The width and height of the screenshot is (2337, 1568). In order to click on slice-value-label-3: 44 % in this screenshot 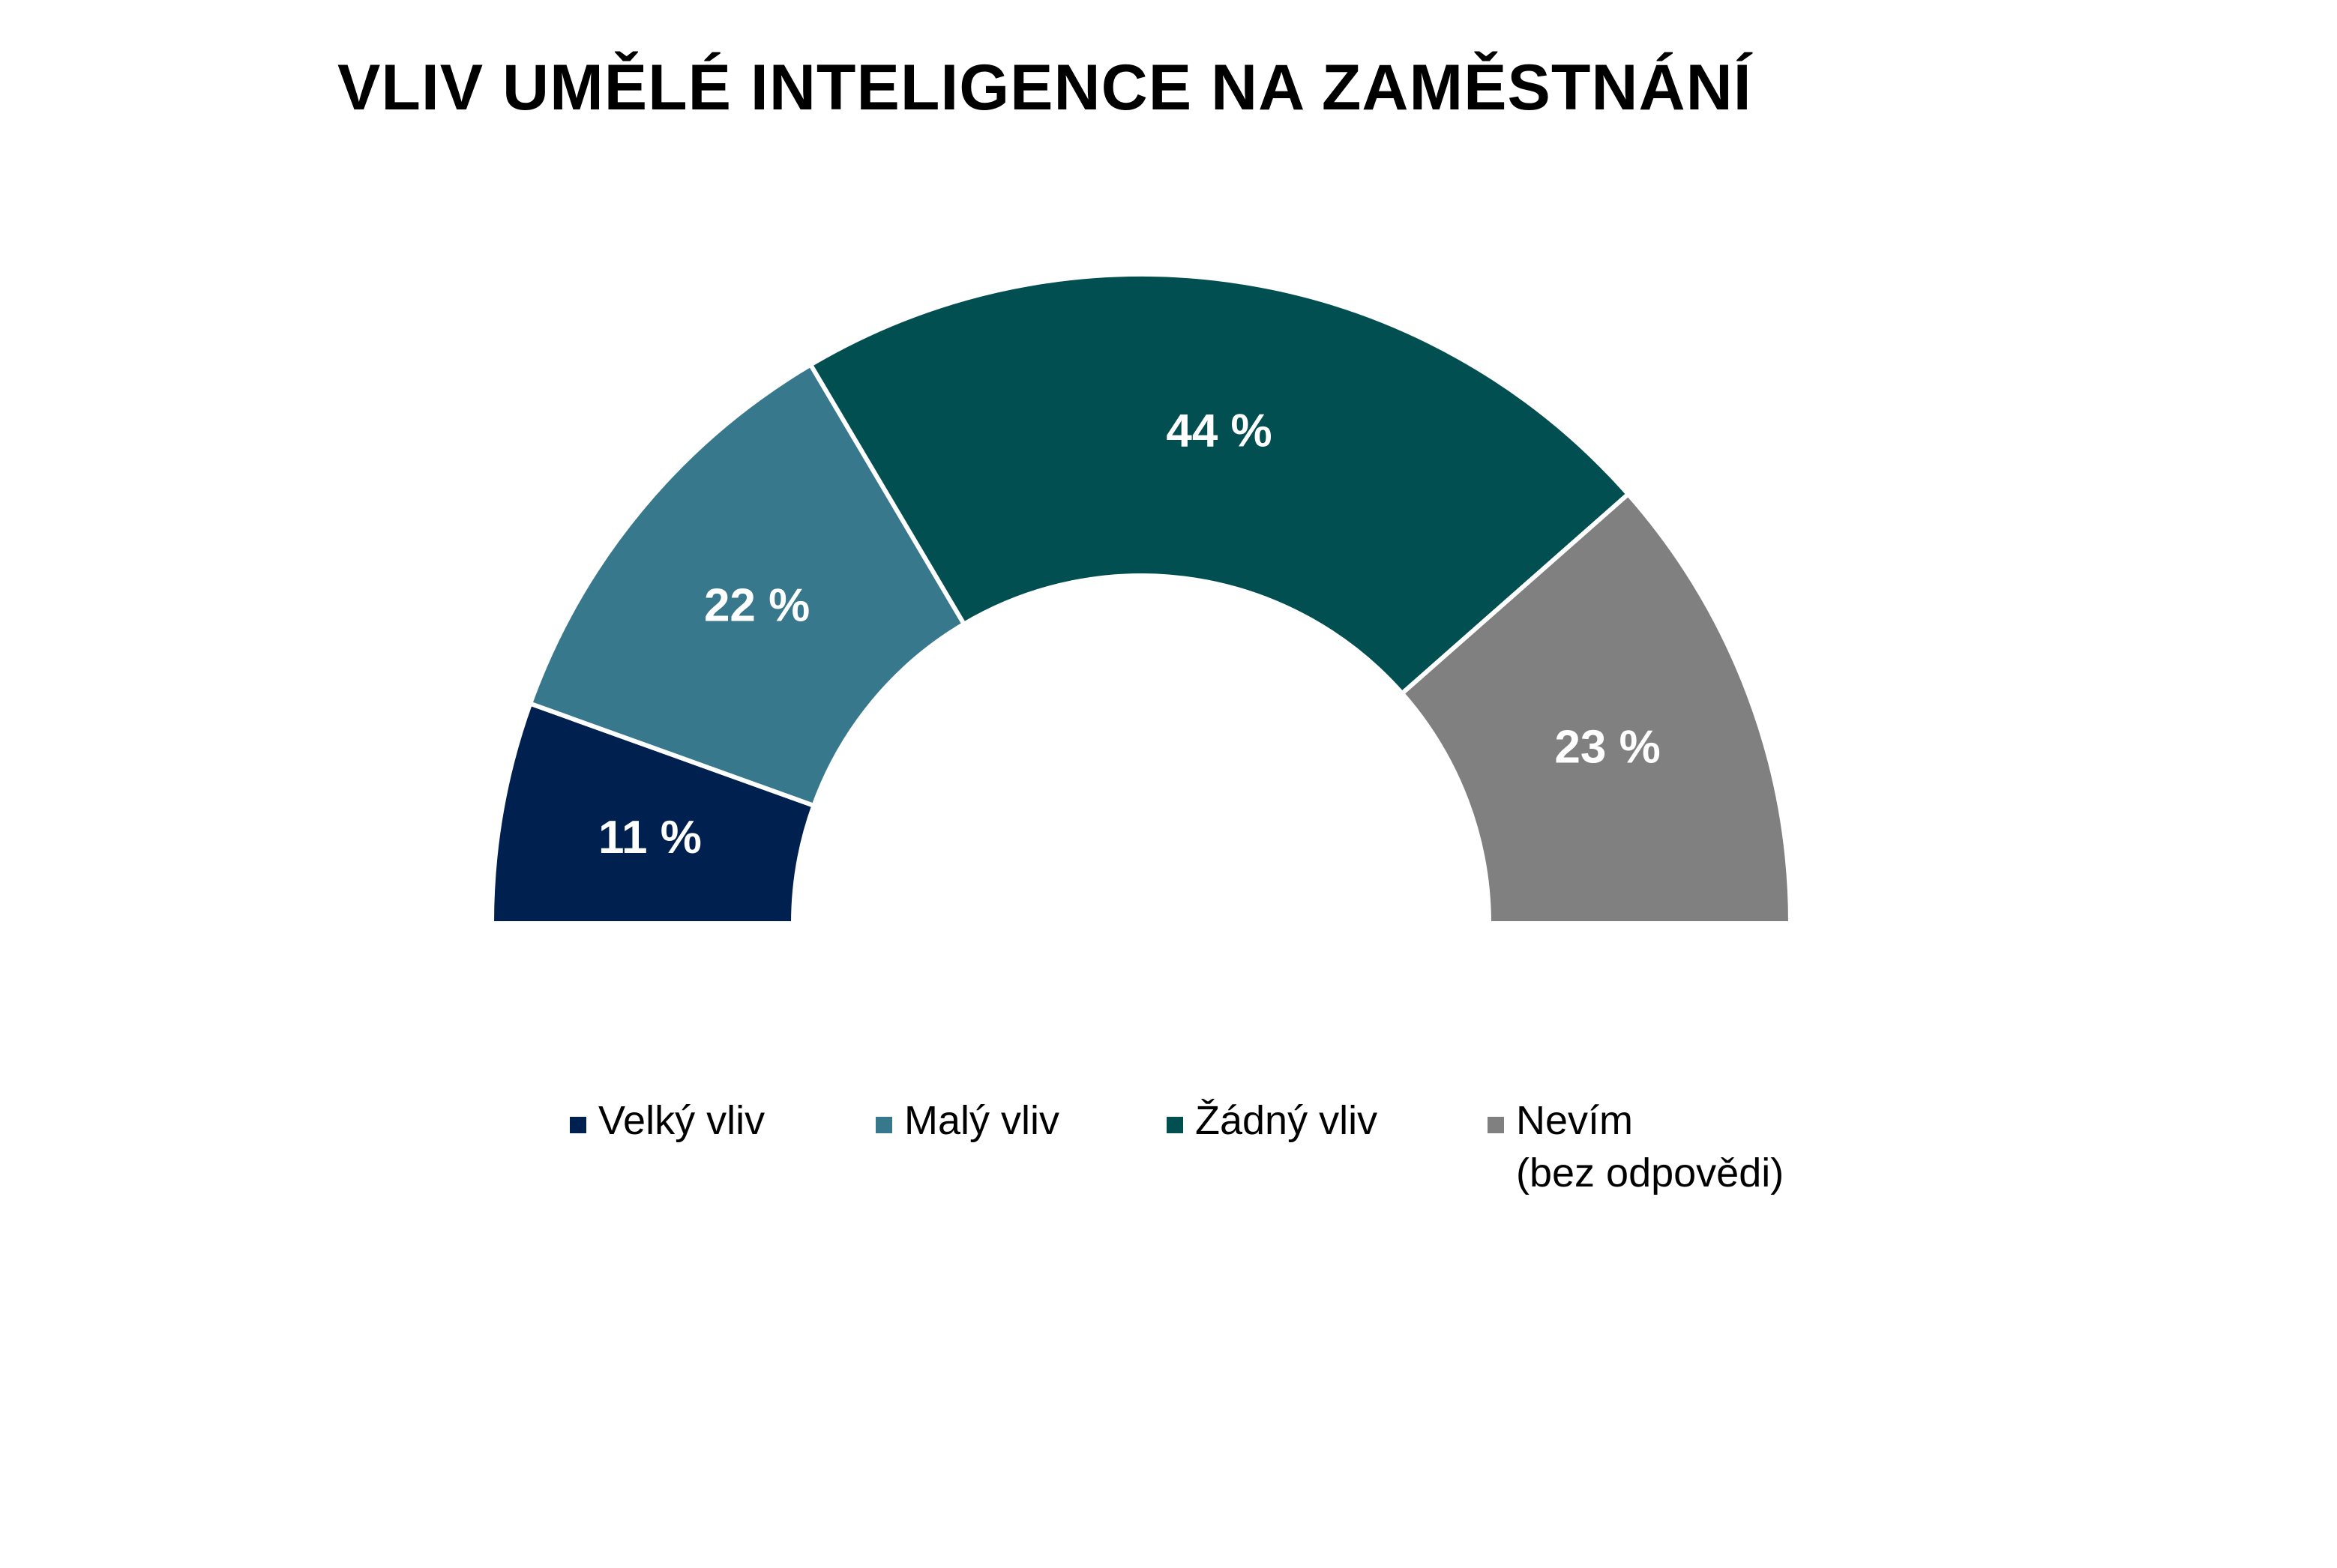, I will do `click(1219, 431)`.